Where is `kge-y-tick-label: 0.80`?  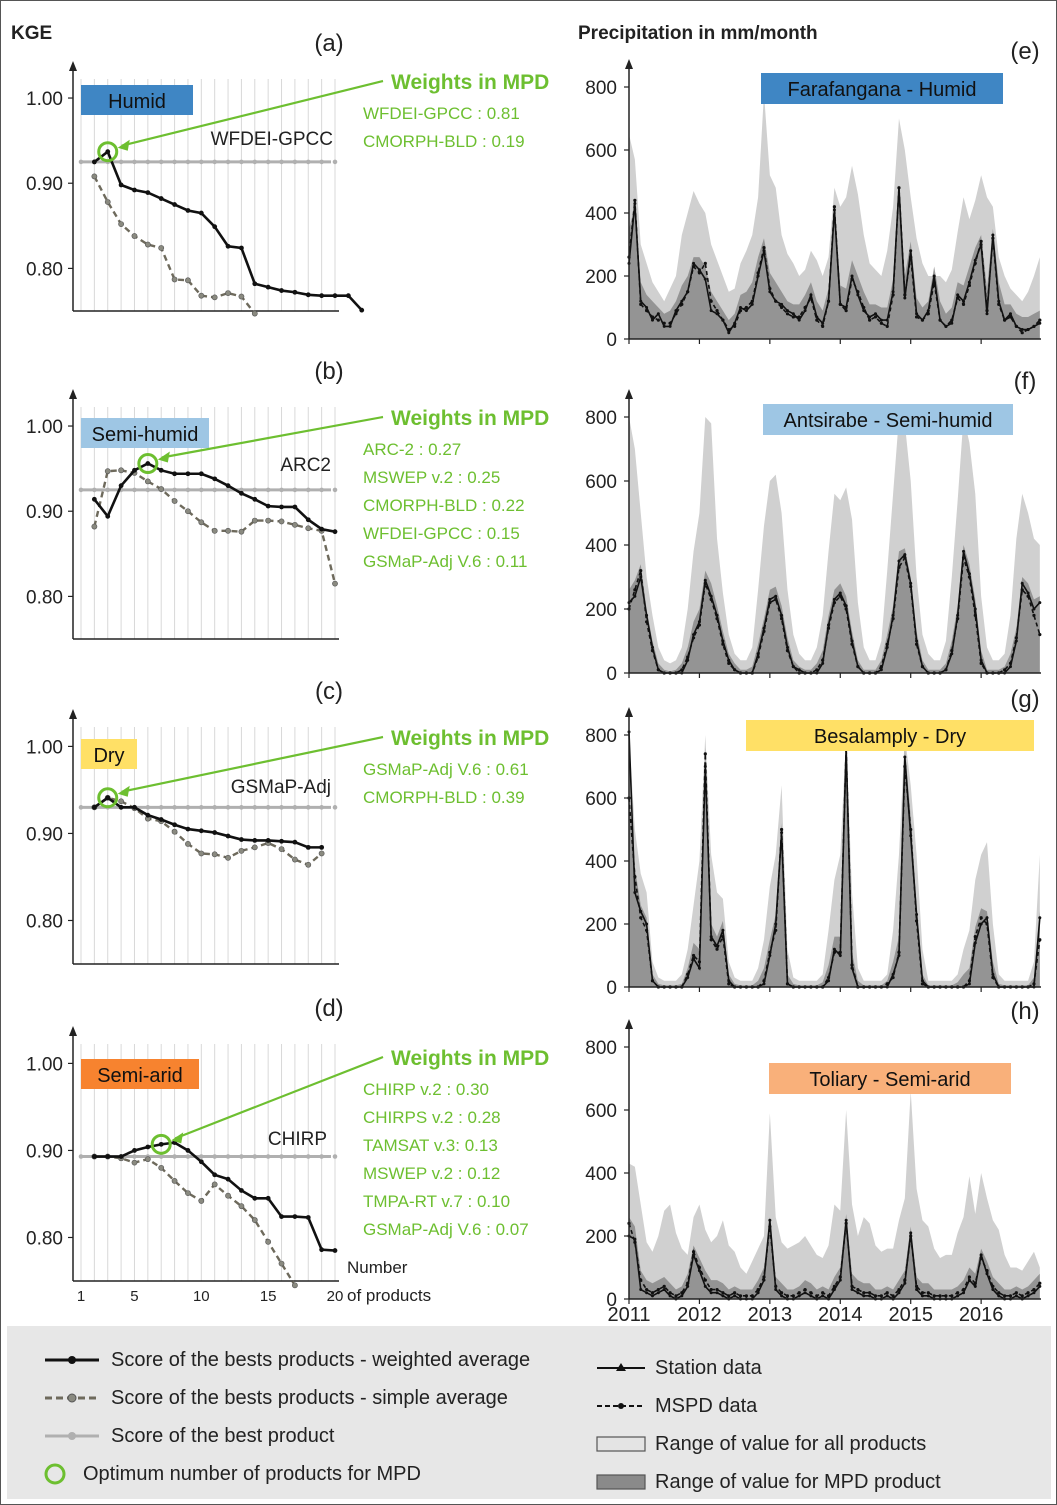 kge-y-tick-label: 0.80 is located at coordinates (44, 597).